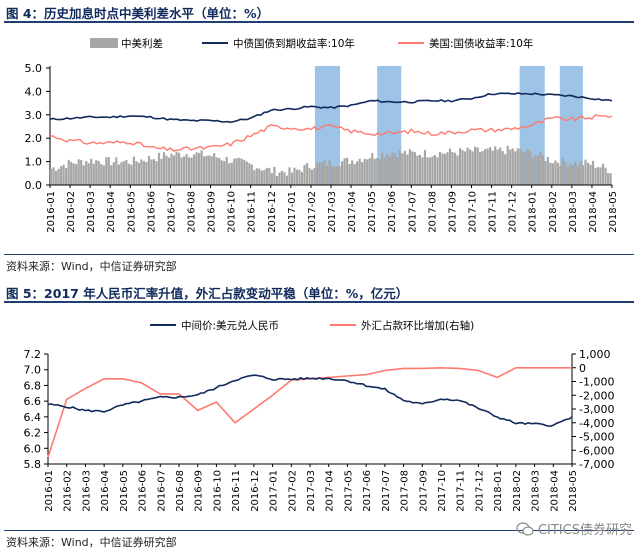 This screenshot has height=554, width=640. Describe the element at coordinates (309, 412) in the screenshot. I see `fx-reserve-line` at that location.